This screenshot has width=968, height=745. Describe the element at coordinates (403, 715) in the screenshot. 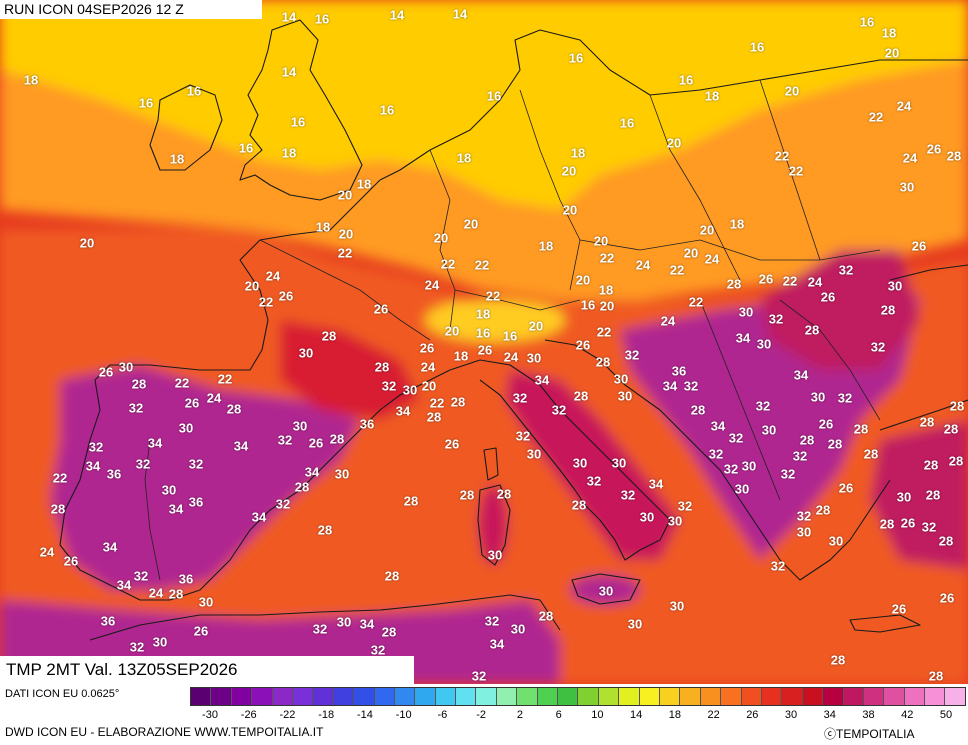

I see `scale-tick-label: -10` at that location.